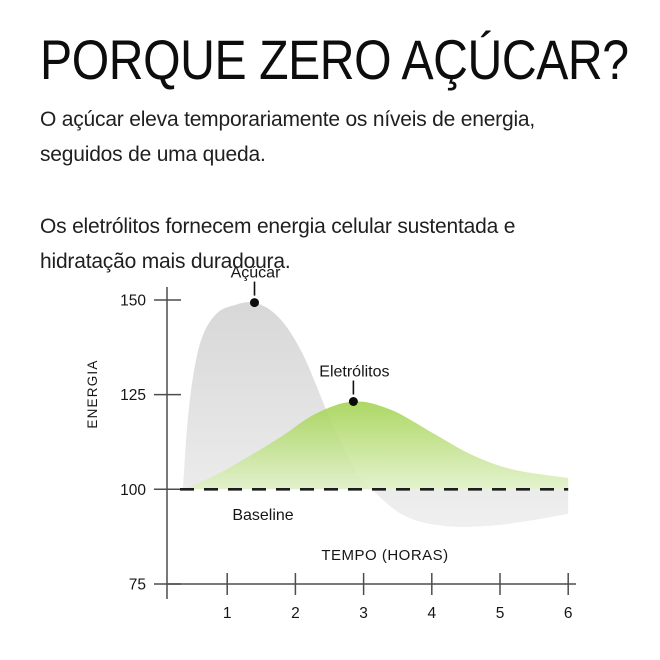 This screenshot has width=660, height=660. What do you see at coordinates (254, 303) in the screenshot?
I see `sugar-callout-dot` at bounding box center [254, 303].